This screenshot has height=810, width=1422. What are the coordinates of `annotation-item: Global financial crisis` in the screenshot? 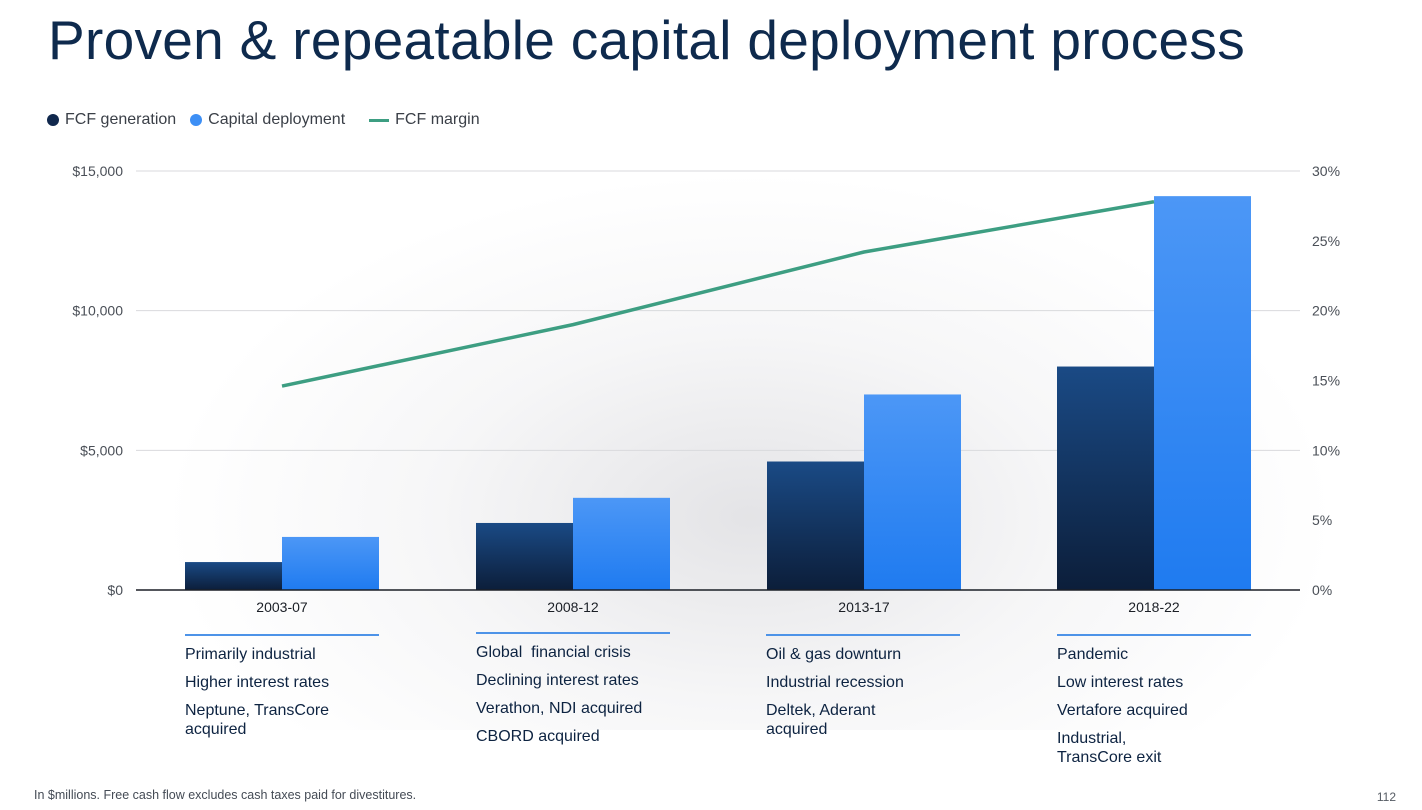 It's located at (553, 652).